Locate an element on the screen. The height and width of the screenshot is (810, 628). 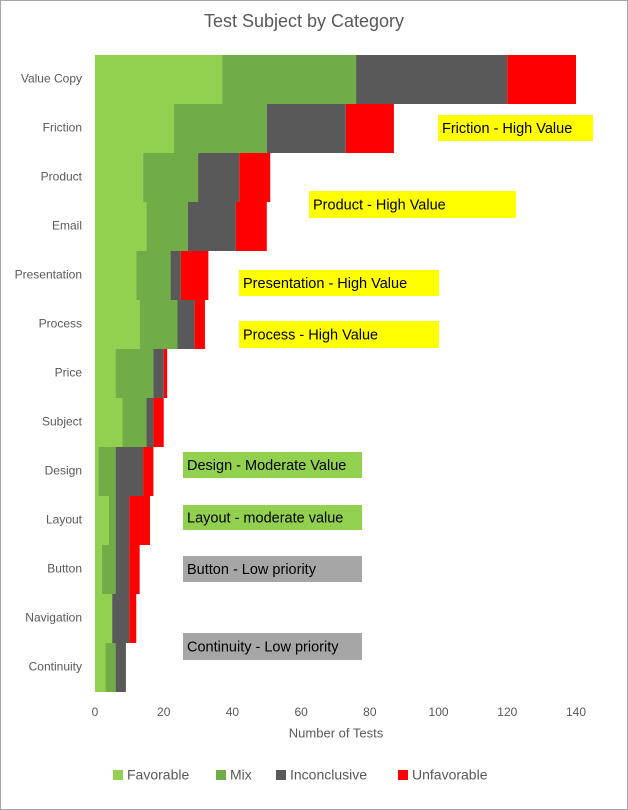
y-tick-label: Price is located at coordinates (69, 373).